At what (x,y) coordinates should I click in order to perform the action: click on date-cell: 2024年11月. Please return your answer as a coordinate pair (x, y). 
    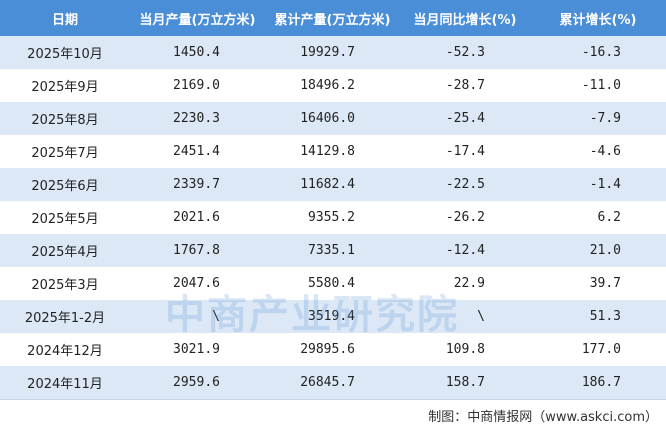
    Looking at the image, I should click on (65, 384).